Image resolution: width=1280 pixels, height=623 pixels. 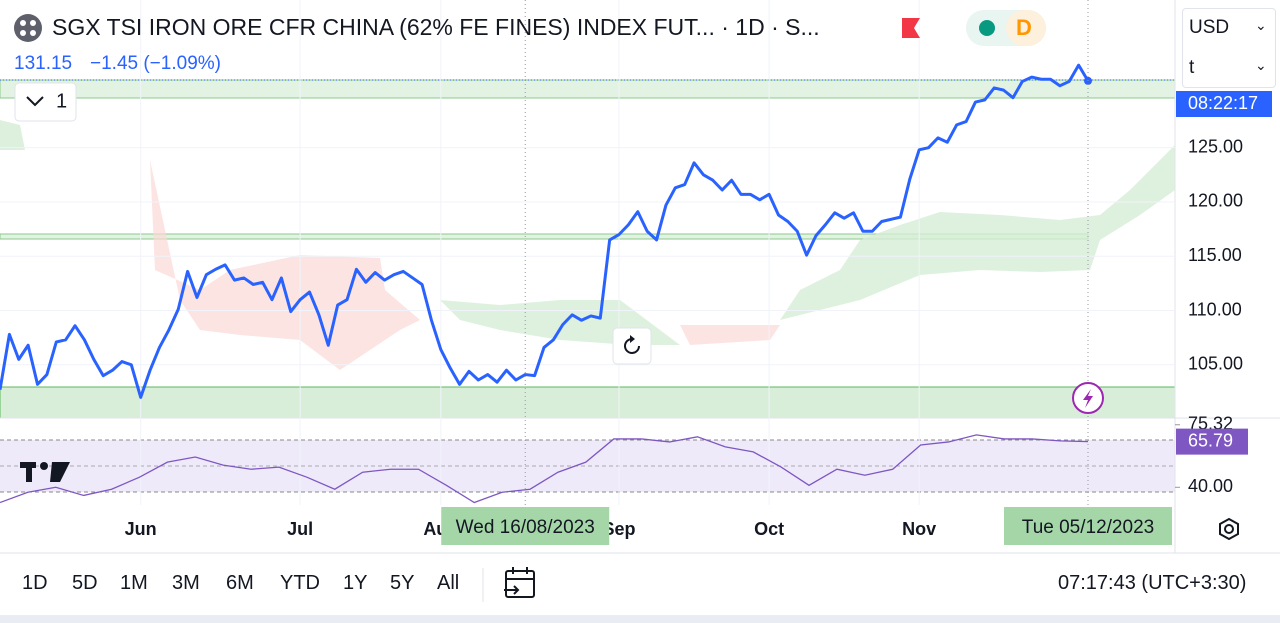 What do you see at coordinates (769, 529) in the screenshot?
I see `x-tick-label: Oct` at bounding box center [769, 529].